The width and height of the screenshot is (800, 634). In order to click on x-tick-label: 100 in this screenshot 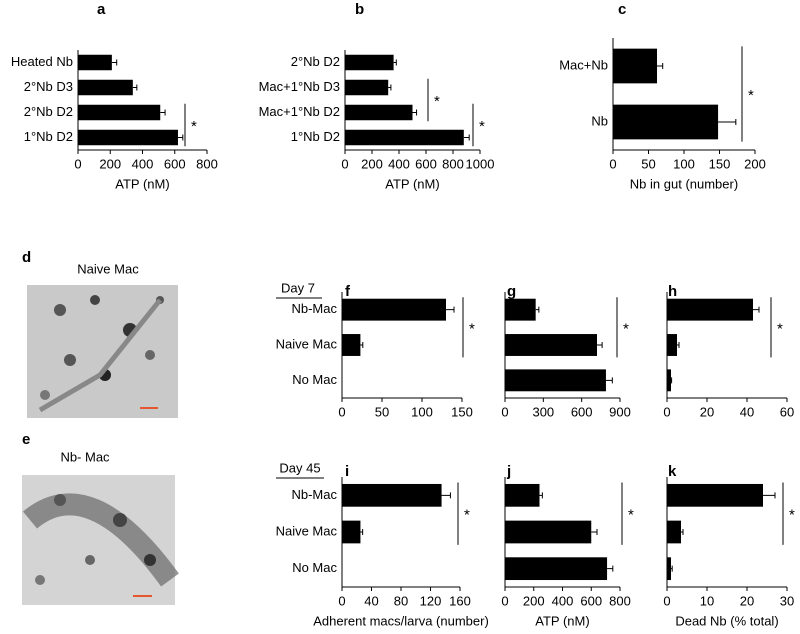, I will do `click(422, 411)`.